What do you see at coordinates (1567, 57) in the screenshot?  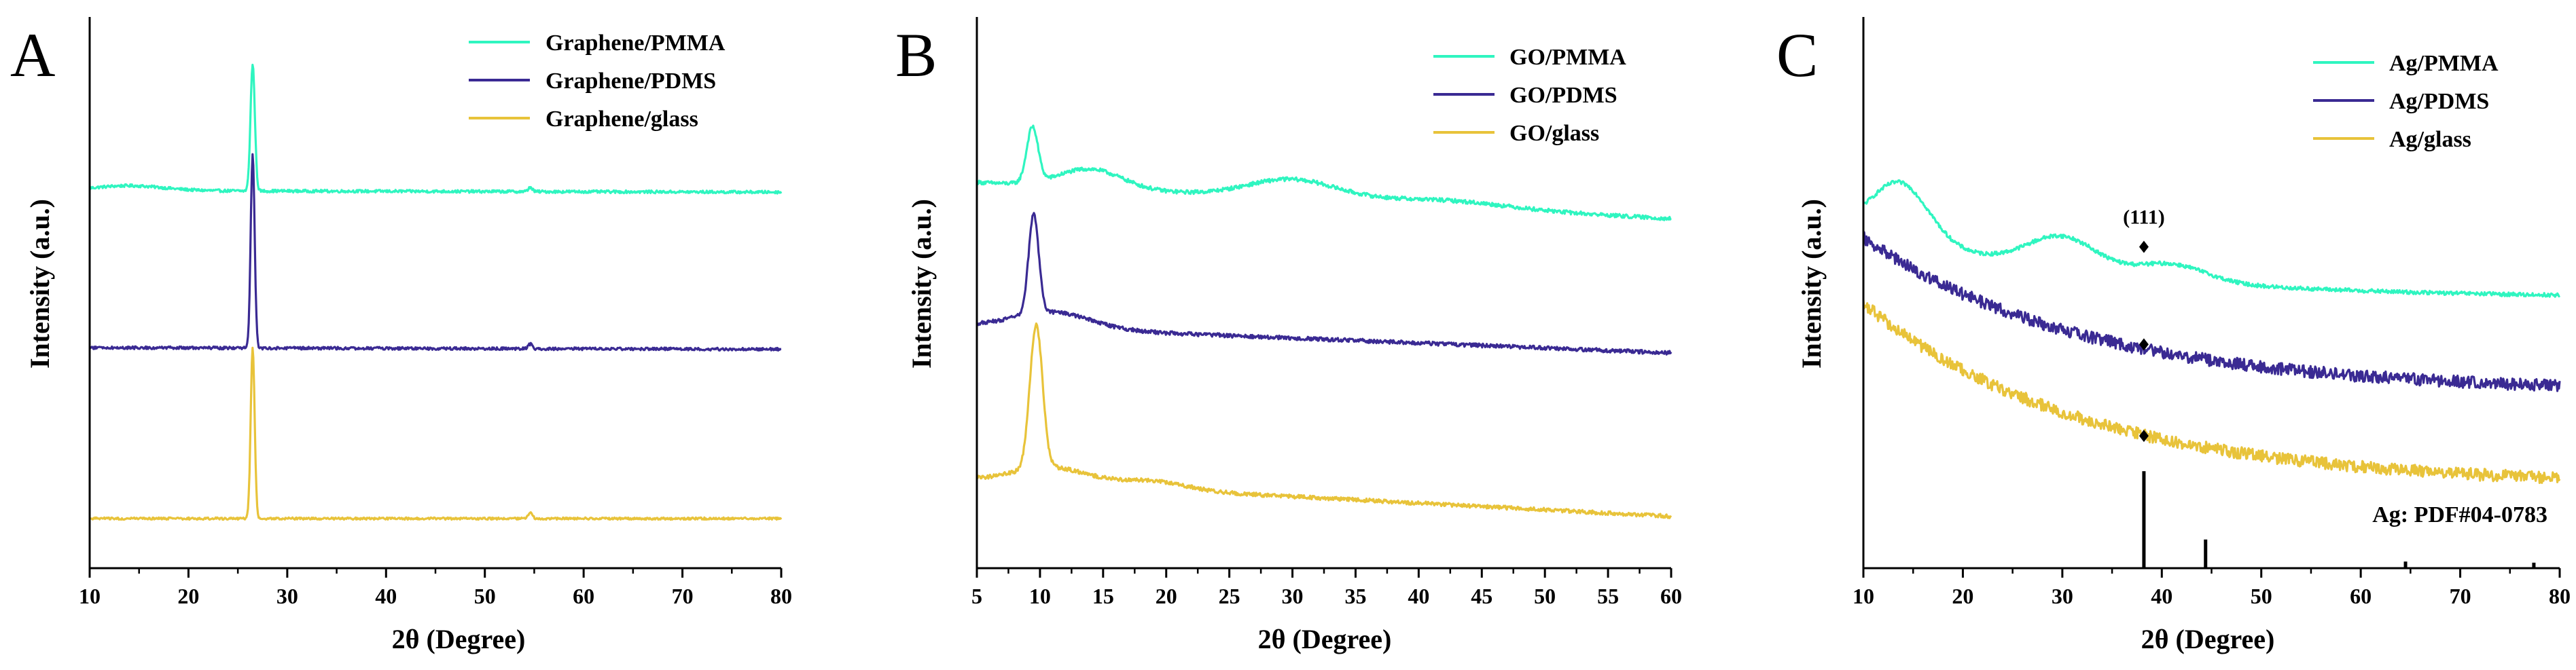 I see `legend-label: GO/PMMA` at bounding box center [1567, 57].